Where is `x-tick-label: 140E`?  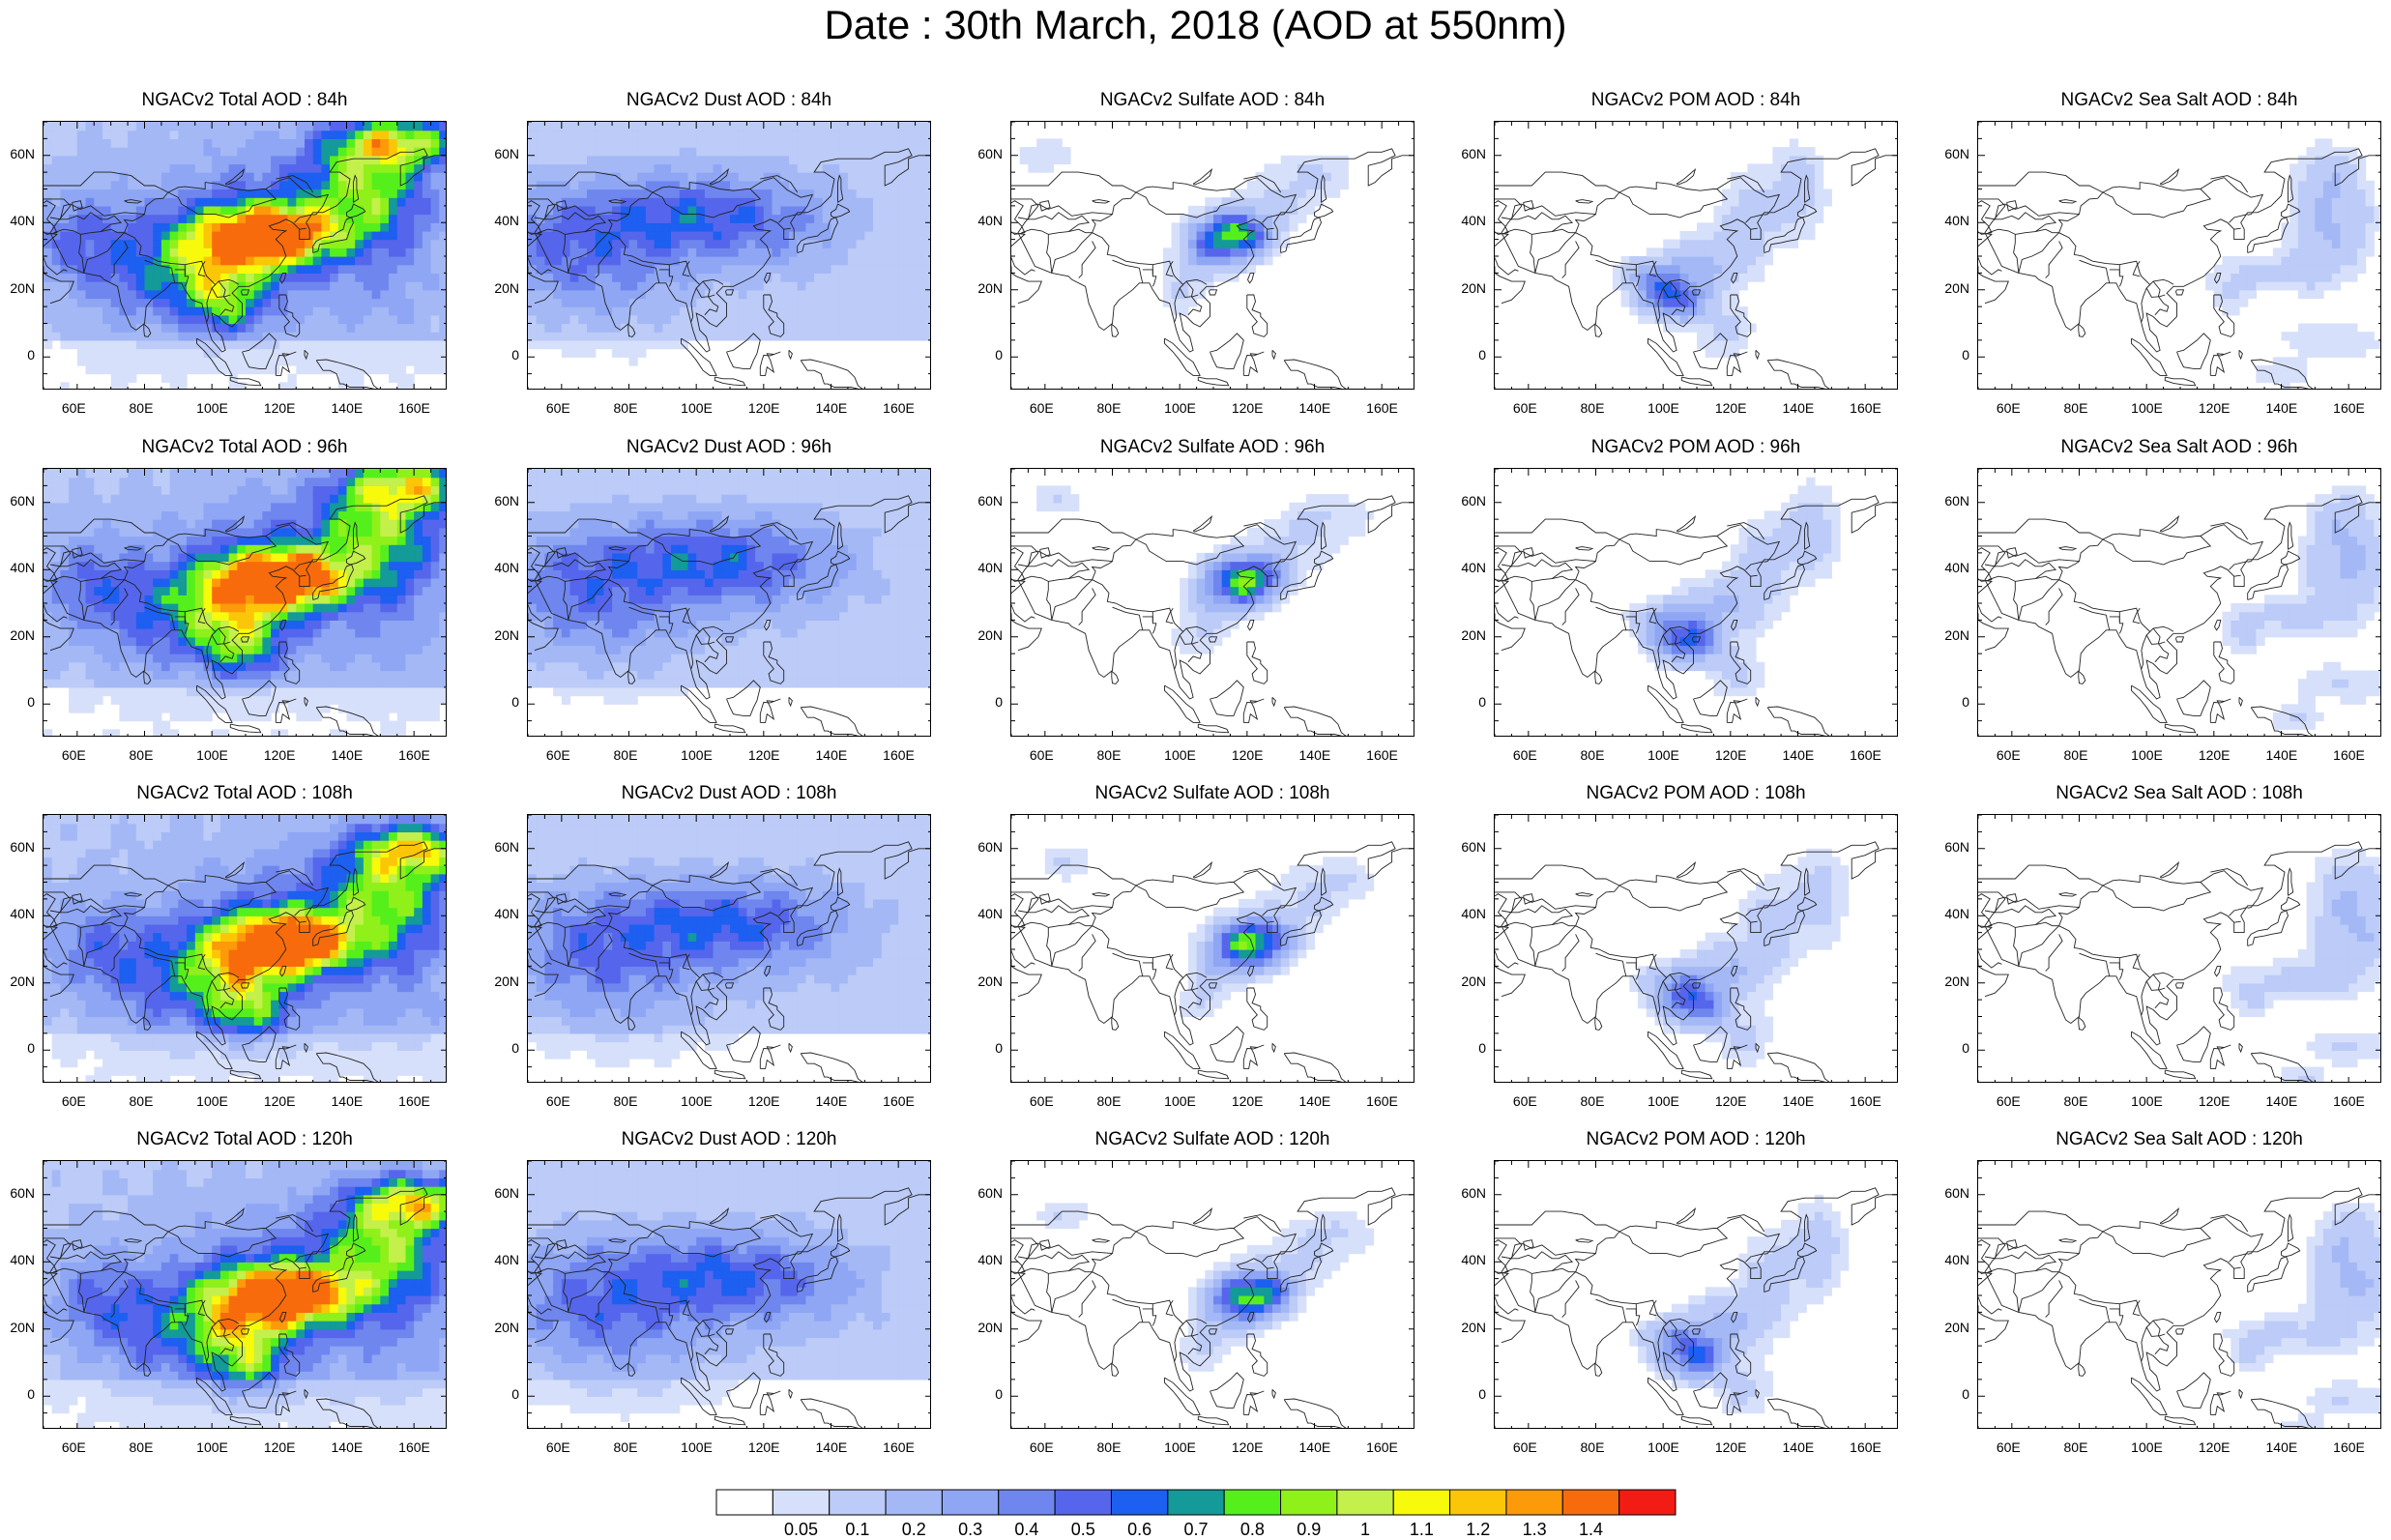
x-tick-label: 140E is located at coordinates (348, 408).